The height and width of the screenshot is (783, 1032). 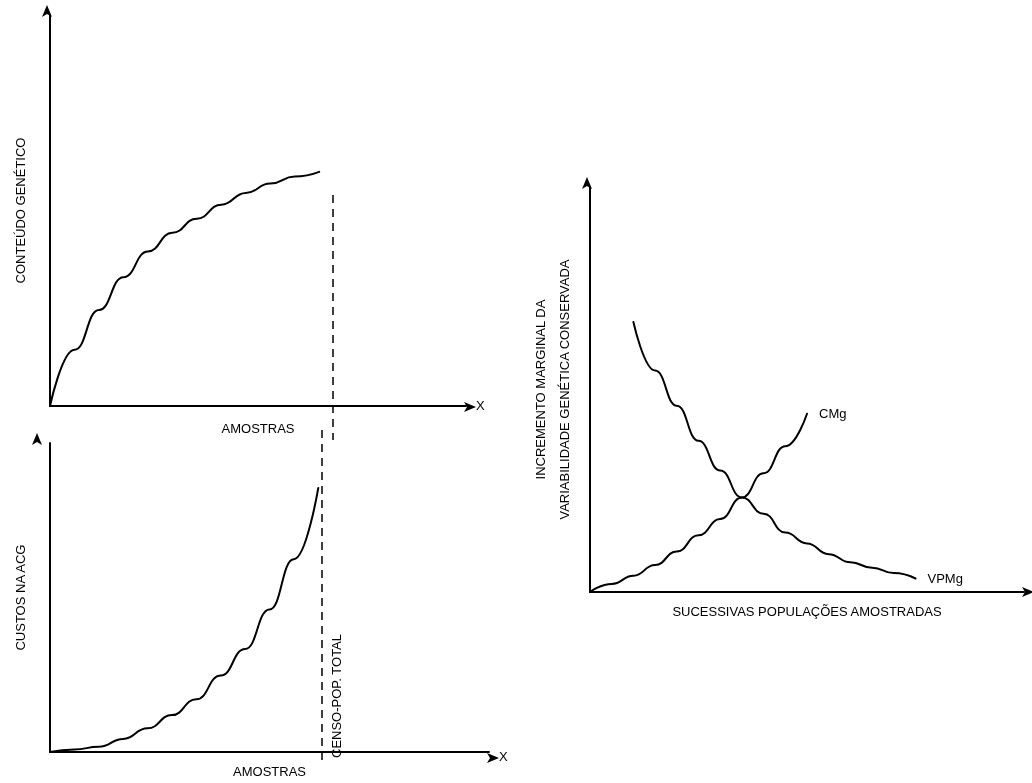 What do you see at coordinates (945, 578) in the screenshot?
I see `series-label: VPMg` at bounding box center [945, 578].